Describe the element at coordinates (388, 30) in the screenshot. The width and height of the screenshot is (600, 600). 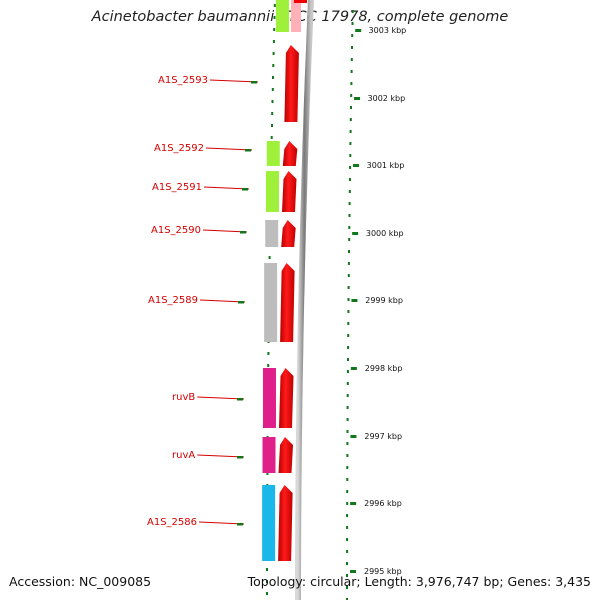
I see `kbp-label: 3003 kbp` at that location.